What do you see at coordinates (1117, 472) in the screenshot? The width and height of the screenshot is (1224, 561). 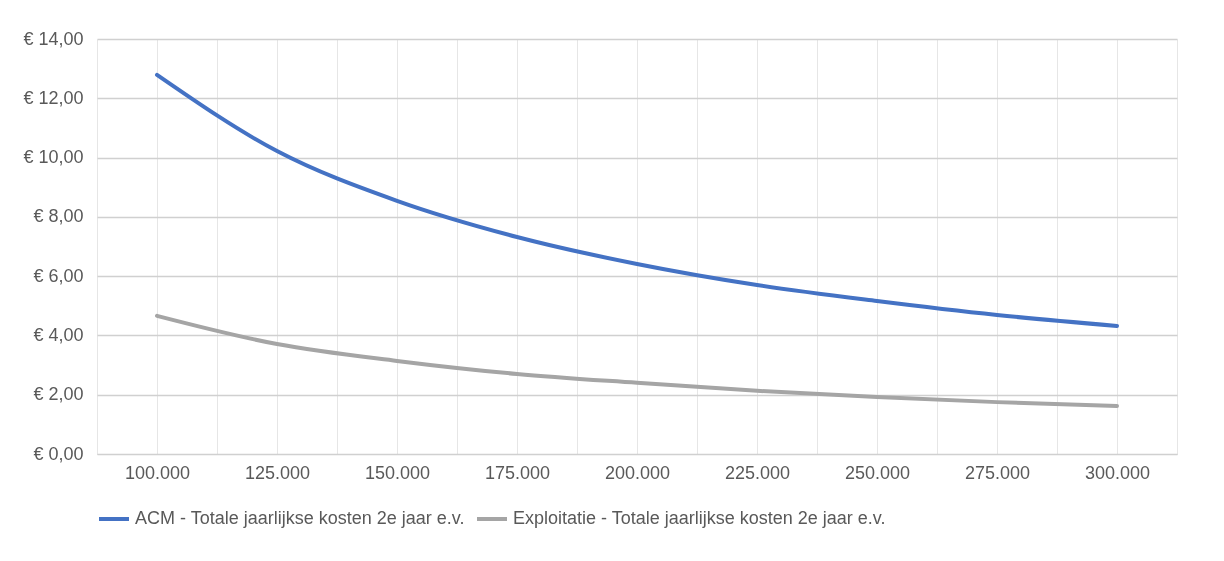 I see `x-tick-label: 300.000` at bounding box center [1117, 472].